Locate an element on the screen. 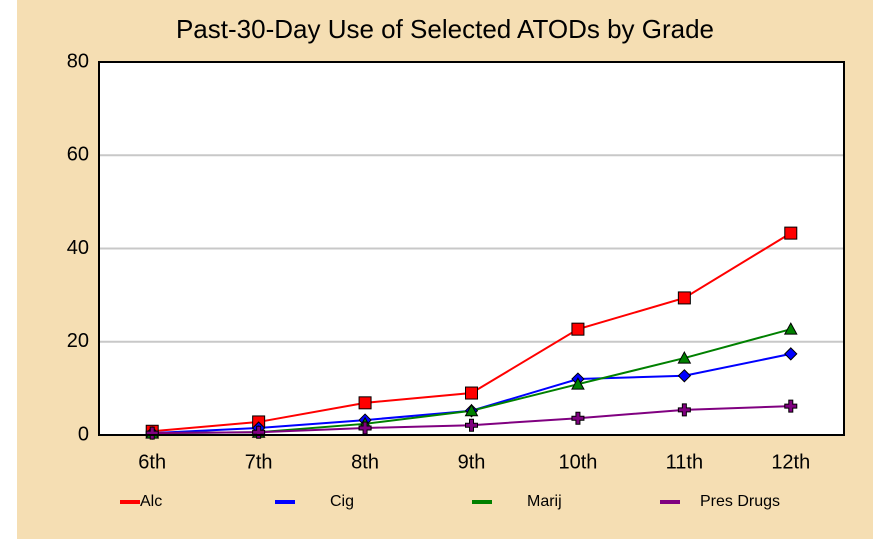 Image resolution: width=886 pixels, height=544 pixels. x-tick-label: 9th is located at coordinates (472, 462).